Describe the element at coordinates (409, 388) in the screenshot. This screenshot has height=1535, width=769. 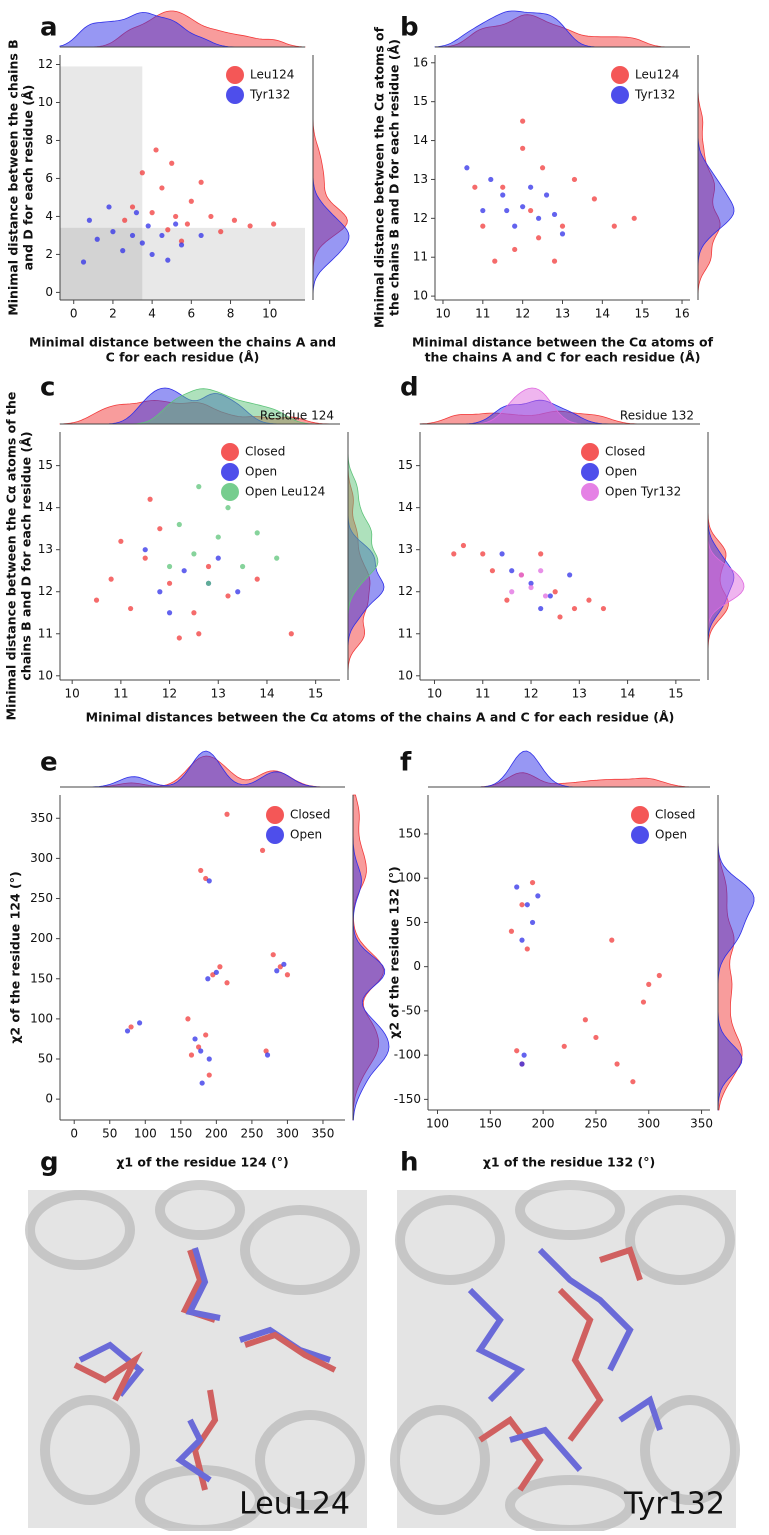
I see `panel-letter: d` at that location.